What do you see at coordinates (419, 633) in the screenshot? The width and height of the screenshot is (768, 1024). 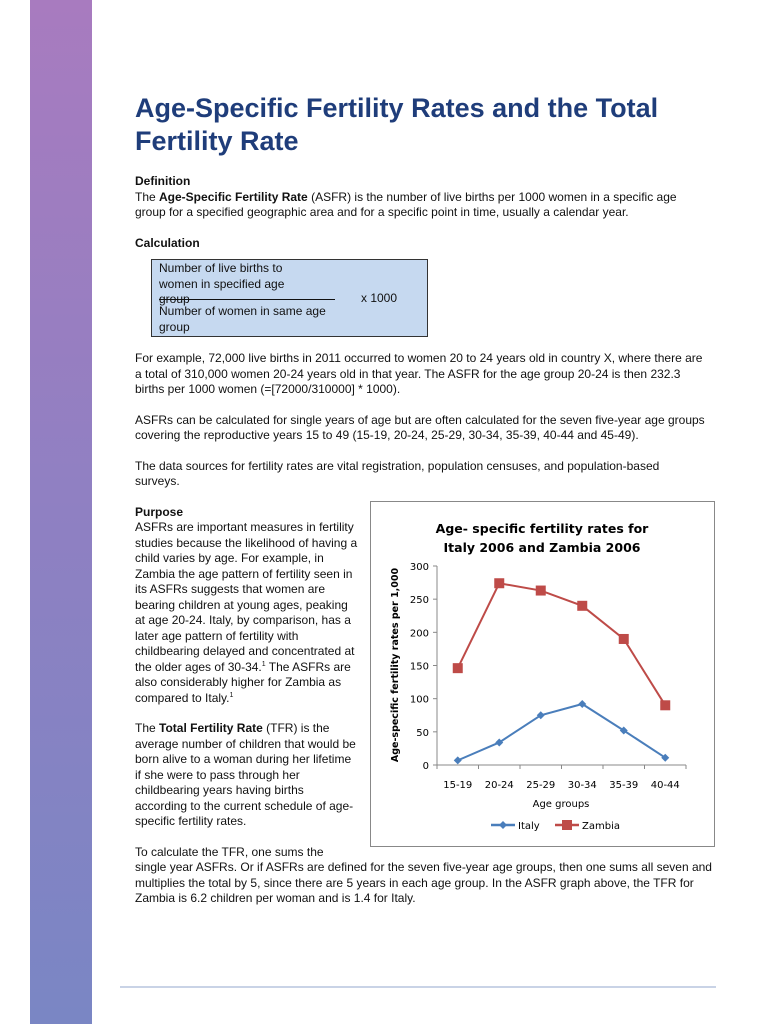 I see `y-tick-label: 200` at bounding box center [419, 633].